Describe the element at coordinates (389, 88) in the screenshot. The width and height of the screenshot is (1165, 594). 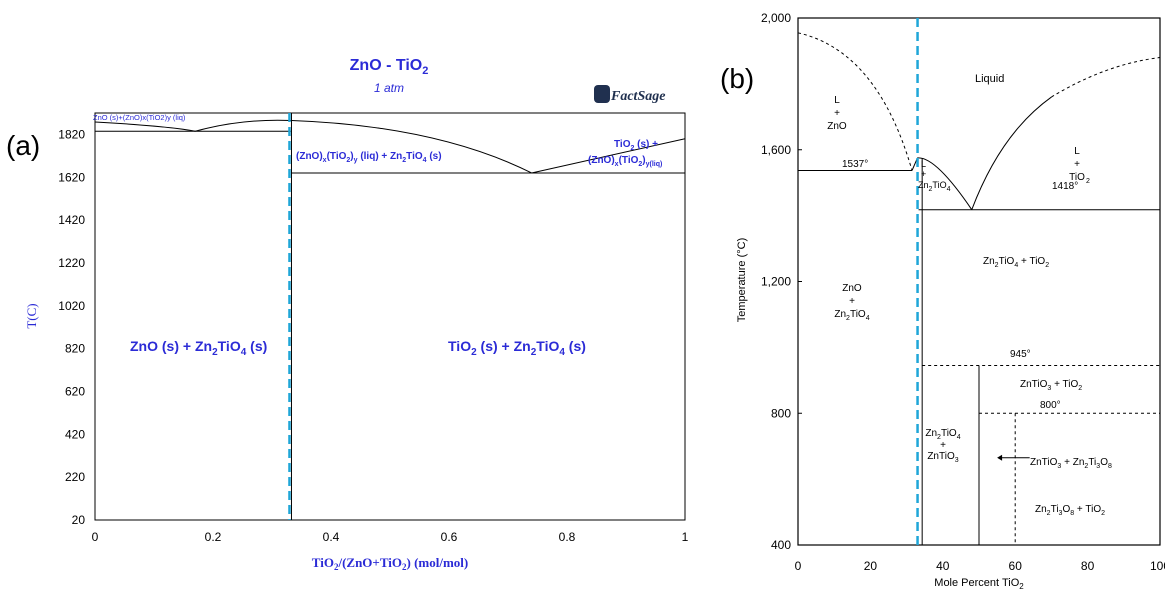
I see `chart-a-subtitle: 1 atm` at that location.